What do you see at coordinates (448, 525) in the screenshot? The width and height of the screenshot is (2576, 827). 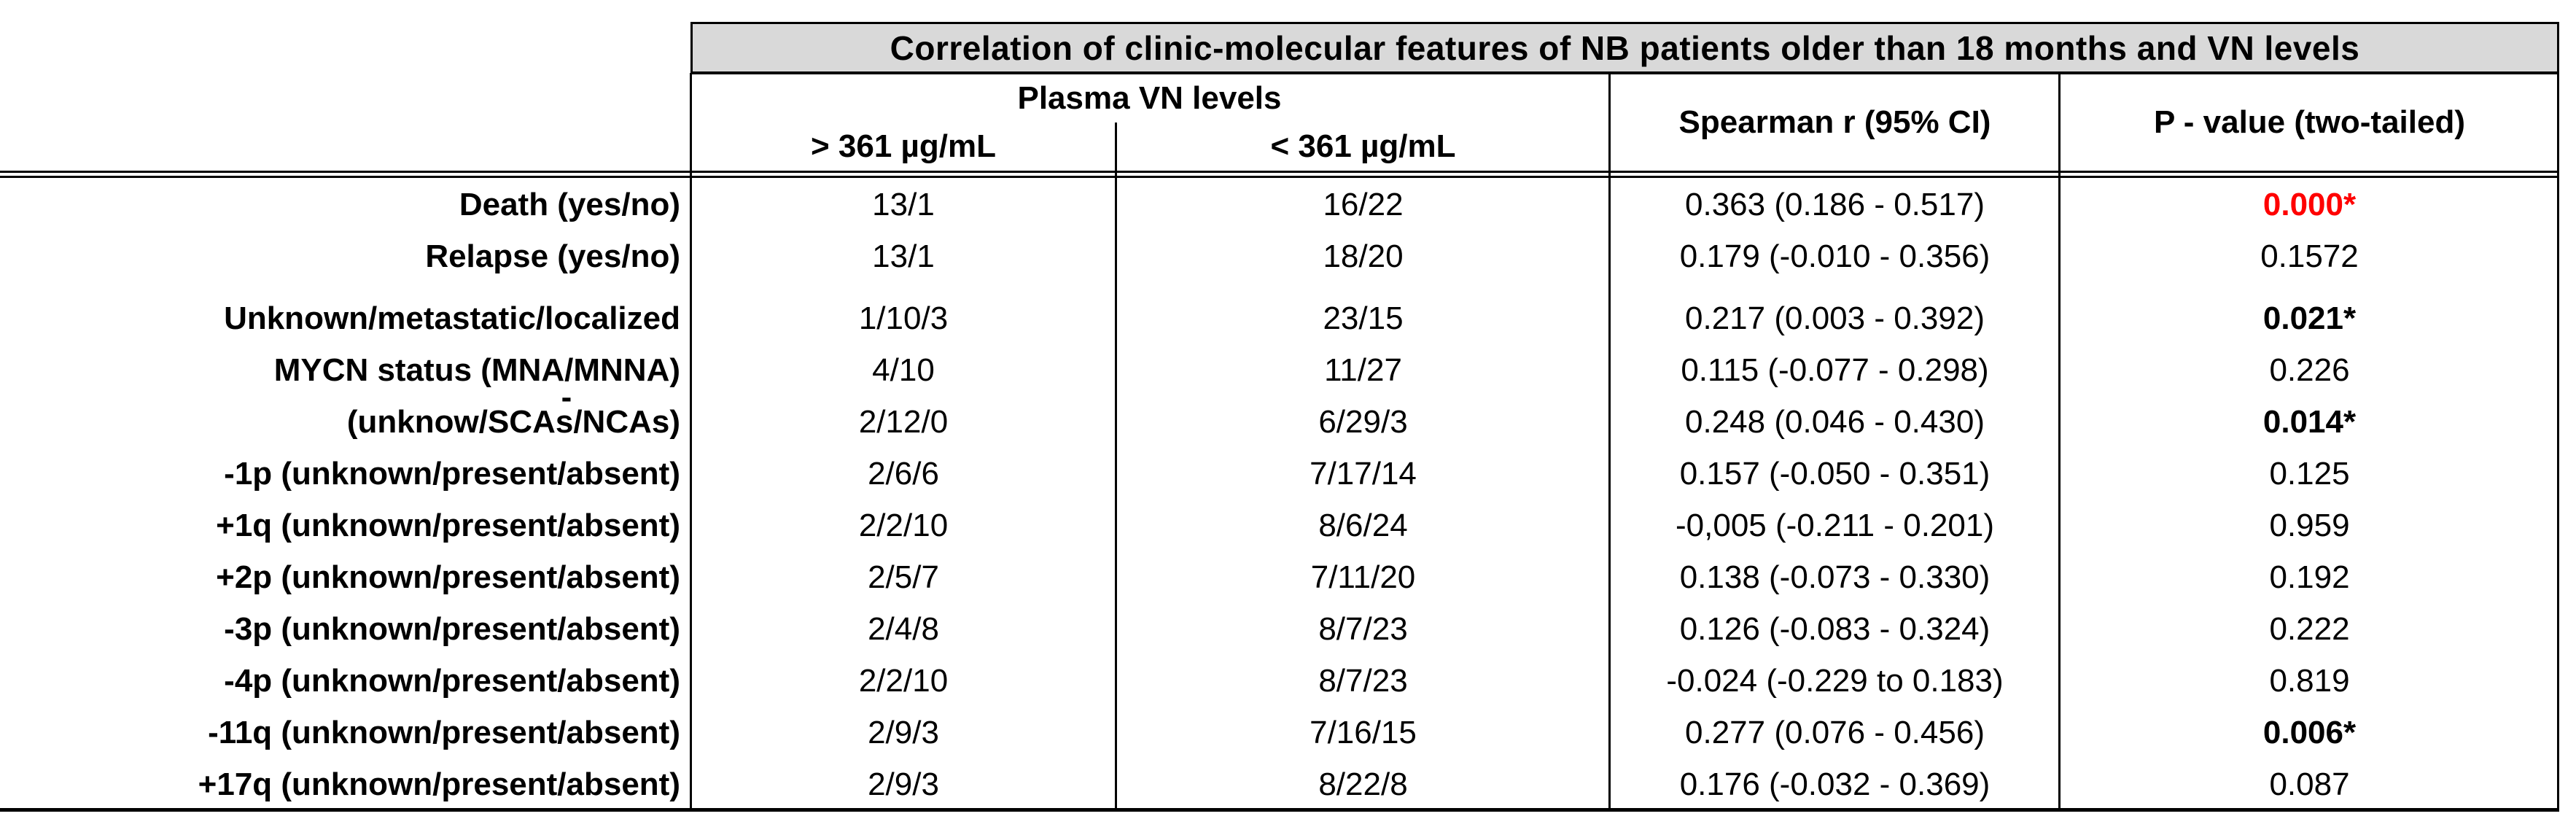 I see `row-label: +1q (unknown/present/absent)` at bounding box center [448, 525].